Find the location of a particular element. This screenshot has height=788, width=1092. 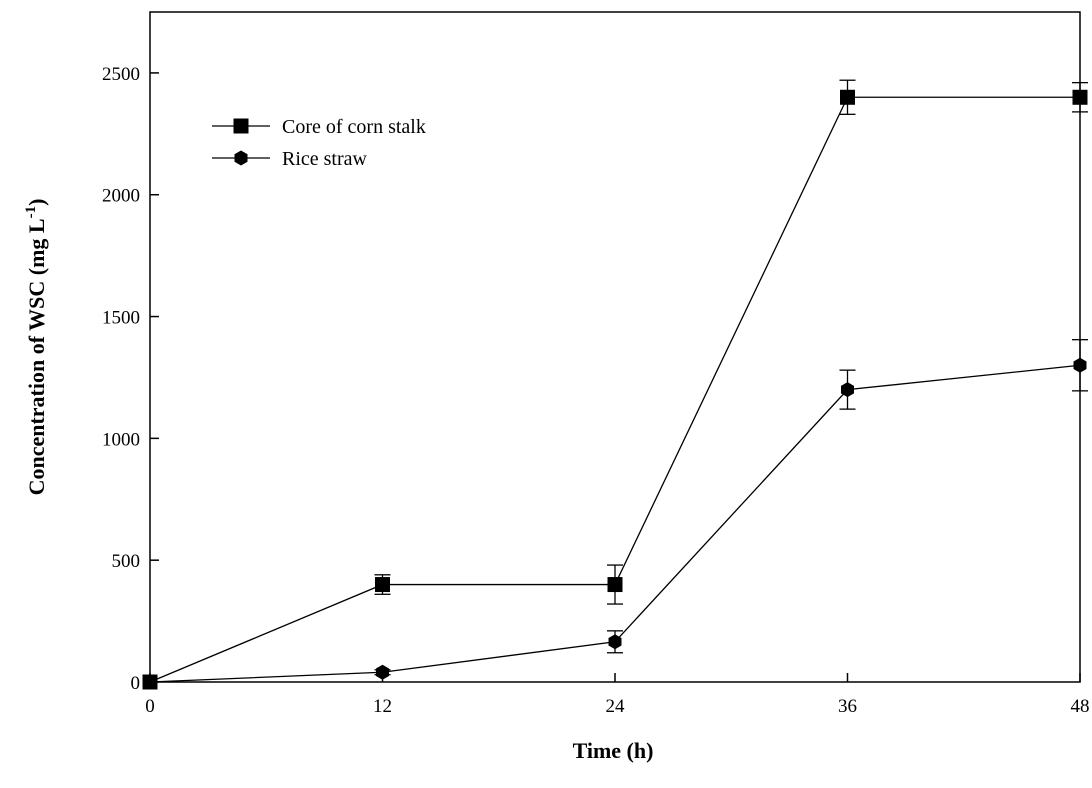

y-axis-title: Concentration of WSC (mg L-1) is located at coordinates (36, 347).